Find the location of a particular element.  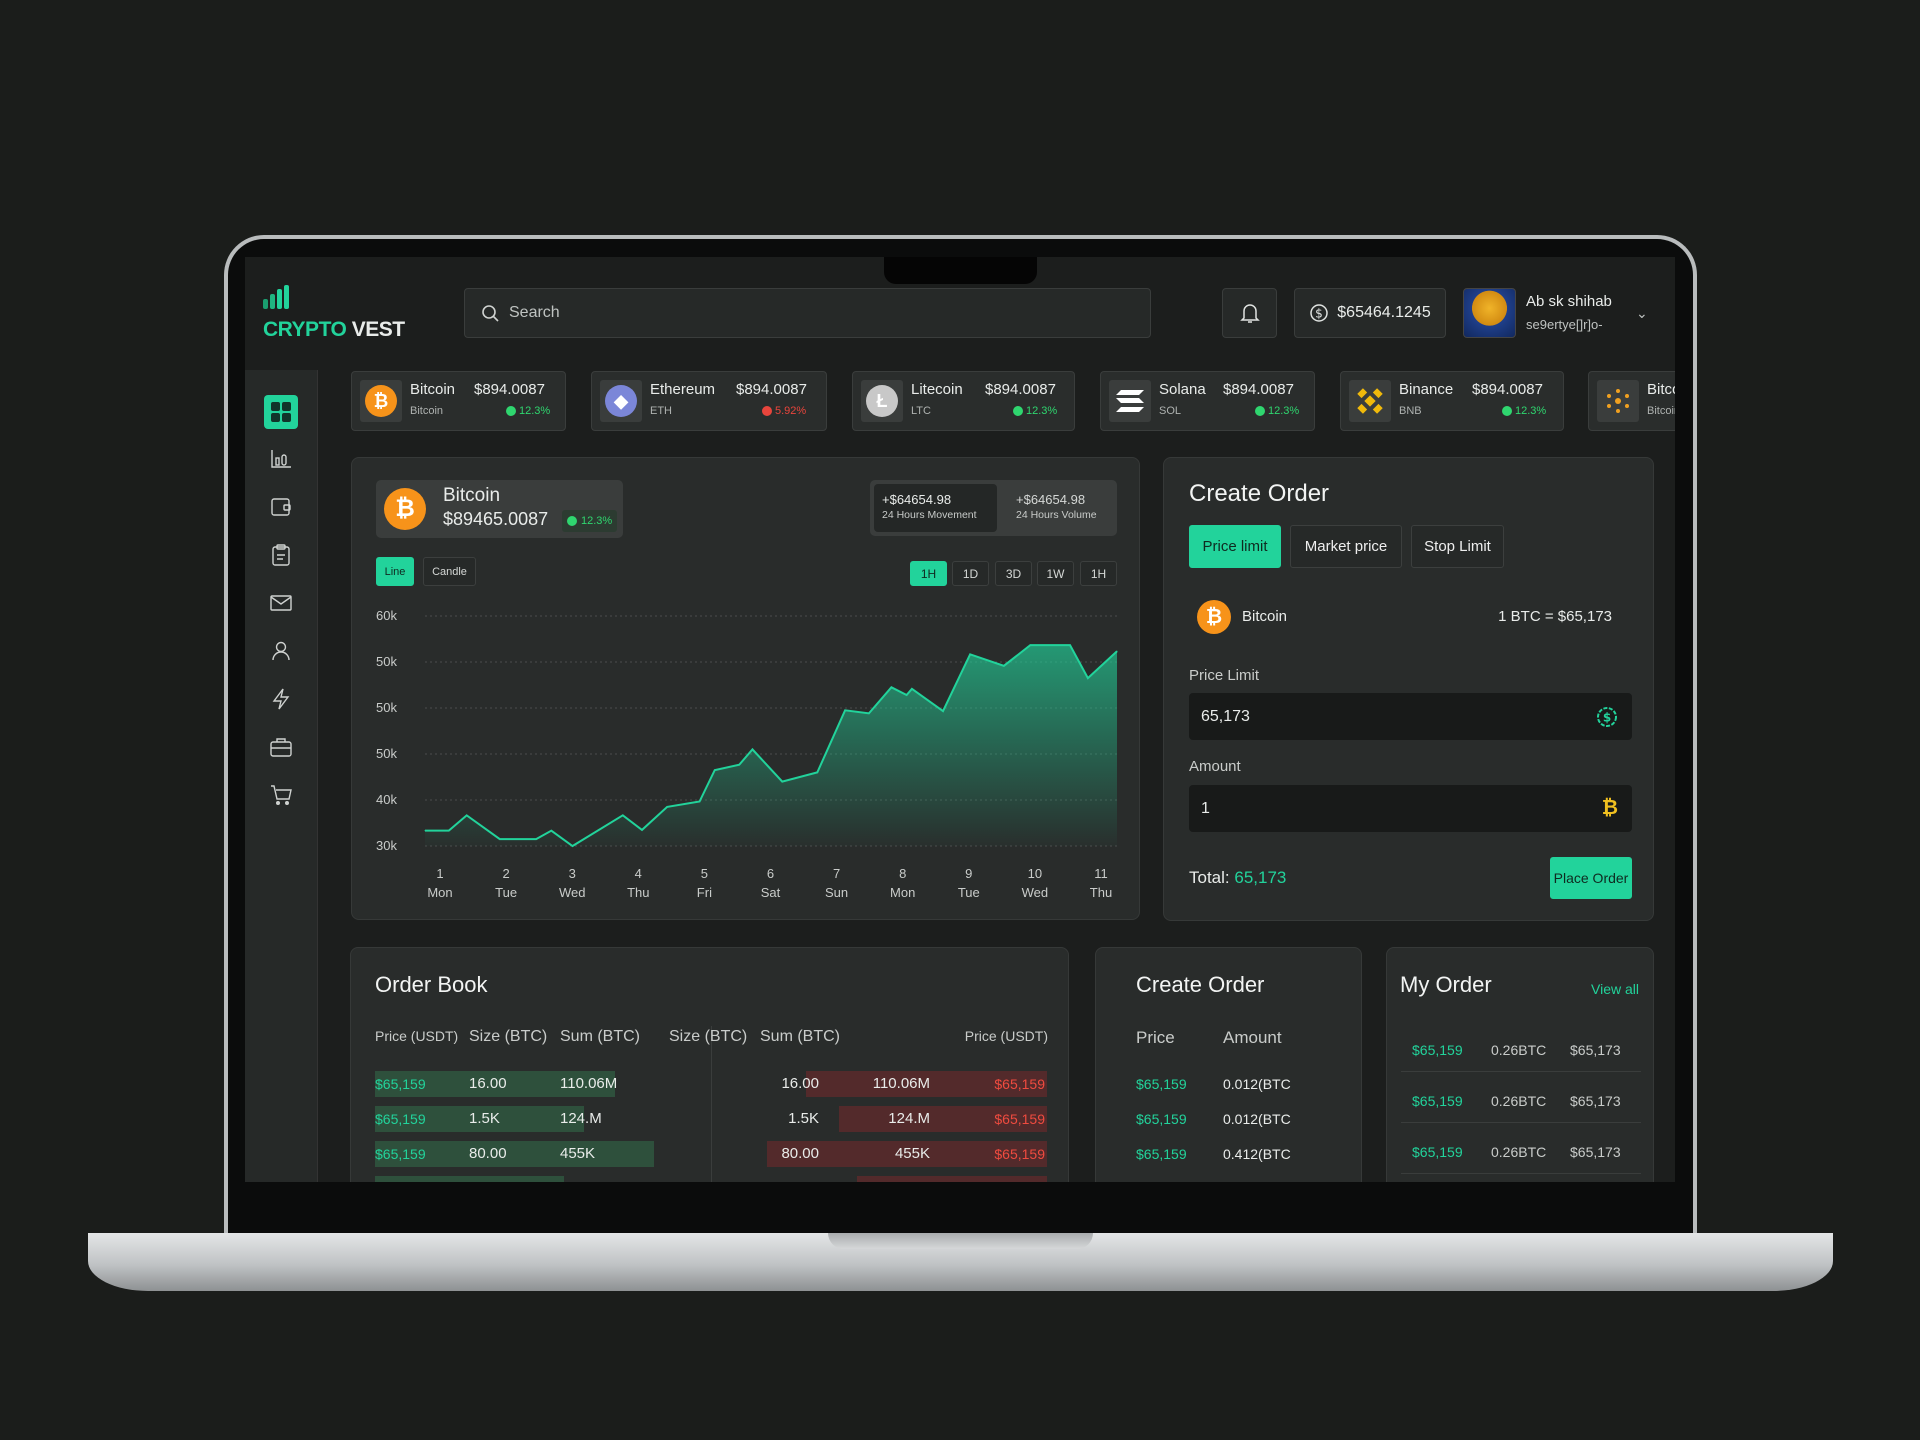

coin-symbol: Bitcoin is located at coordinates (427, 411).